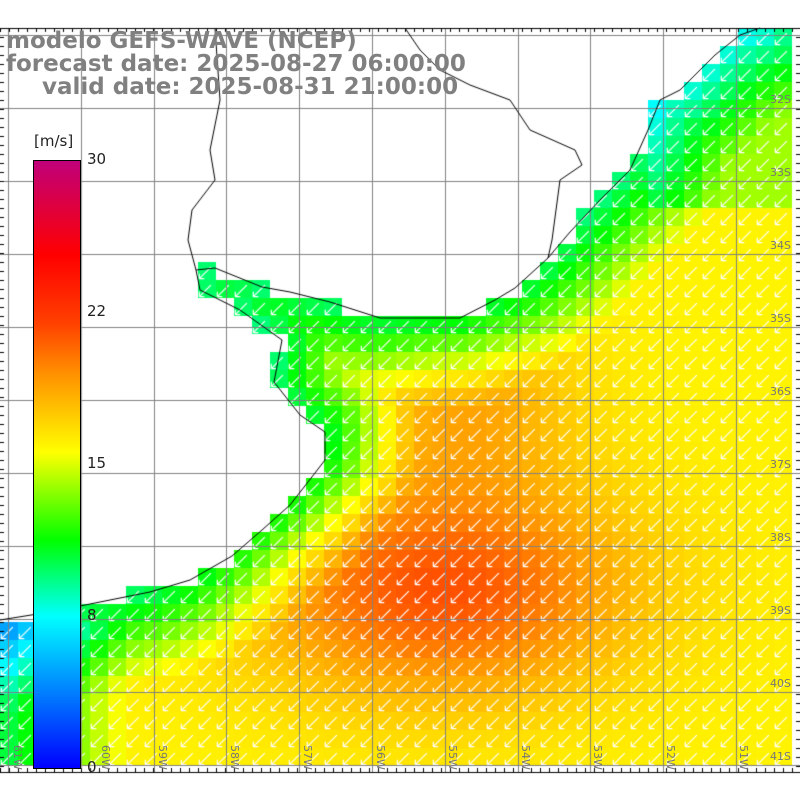 This screenshot has height=800, width=800. I want to click on colorbar-tick: 30, so click(97, 159).